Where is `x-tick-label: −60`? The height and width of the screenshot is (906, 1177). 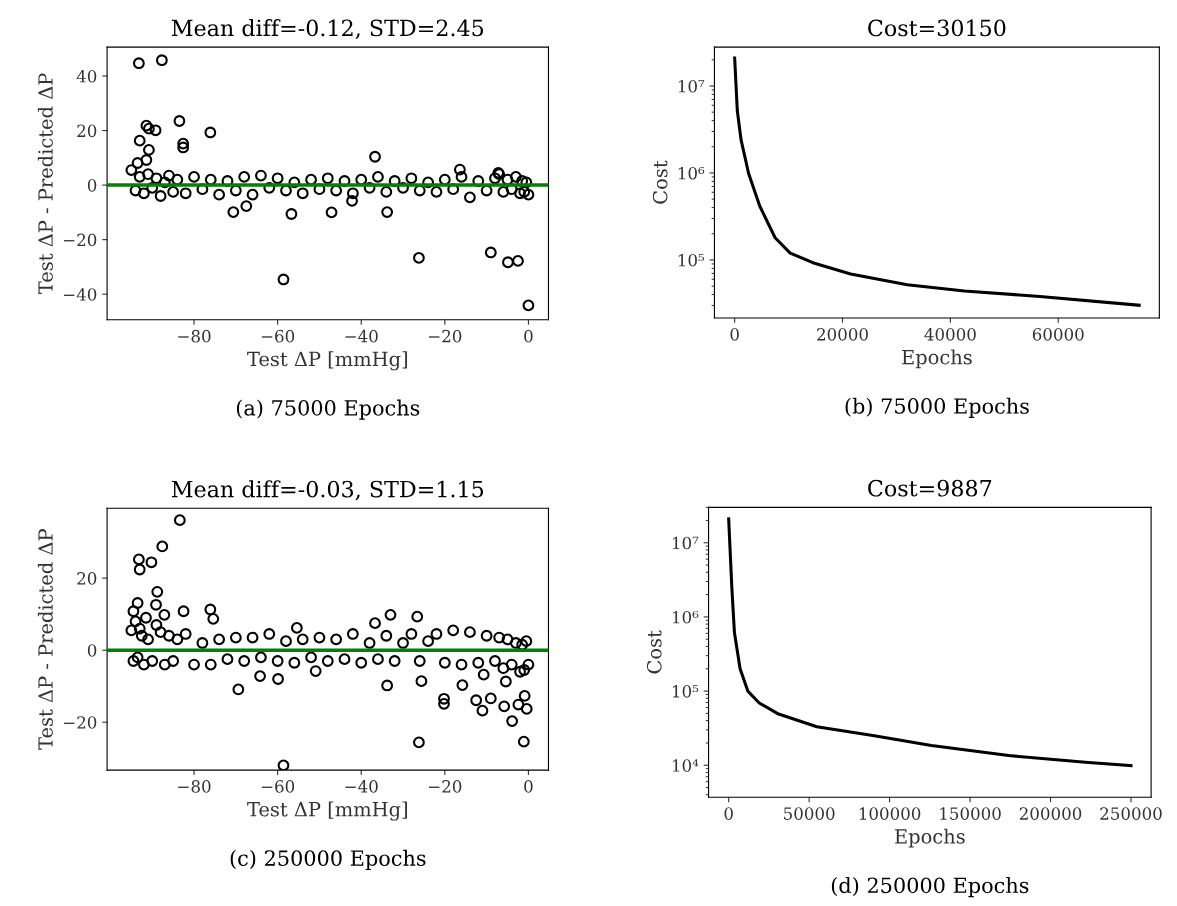
x-tick-label: −60 is located at coordinates (278, 786).